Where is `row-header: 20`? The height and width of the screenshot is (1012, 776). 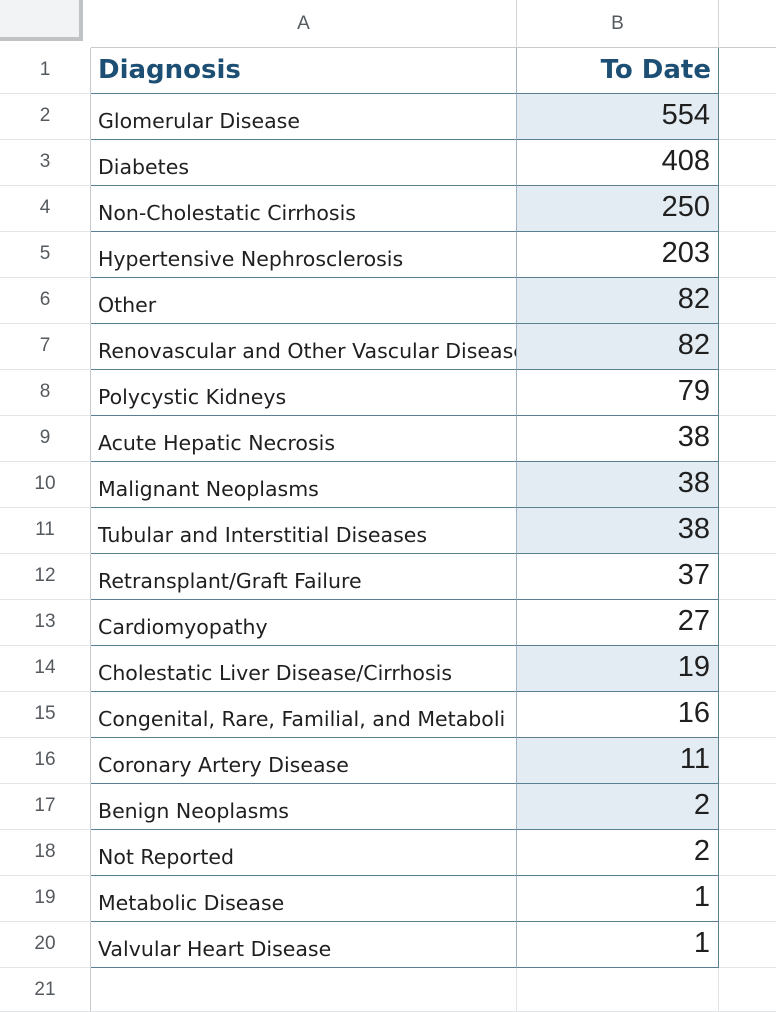 row-header: 20 is located at coordinates (45, 945).